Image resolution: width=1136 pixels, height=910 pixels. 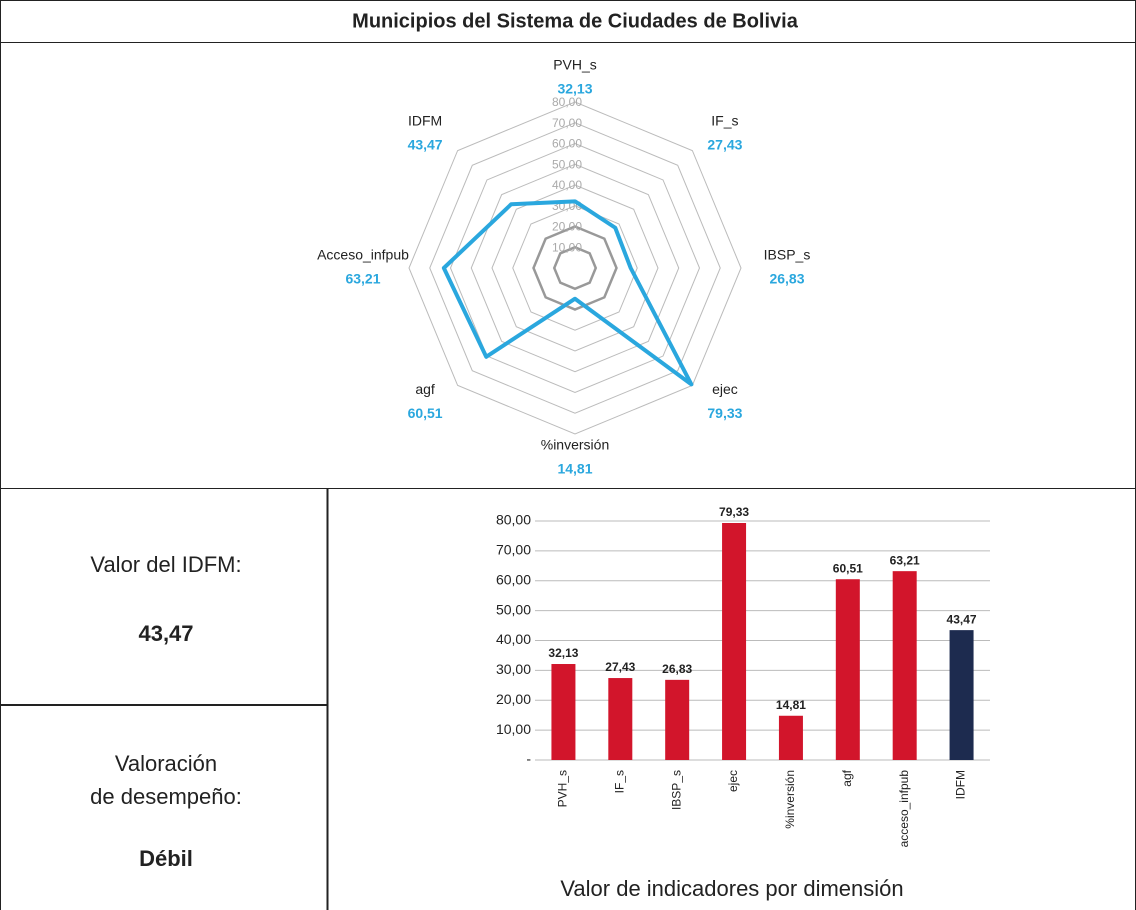 I want to click on axis-label: IBSP_s, so click(x=787, y=255).